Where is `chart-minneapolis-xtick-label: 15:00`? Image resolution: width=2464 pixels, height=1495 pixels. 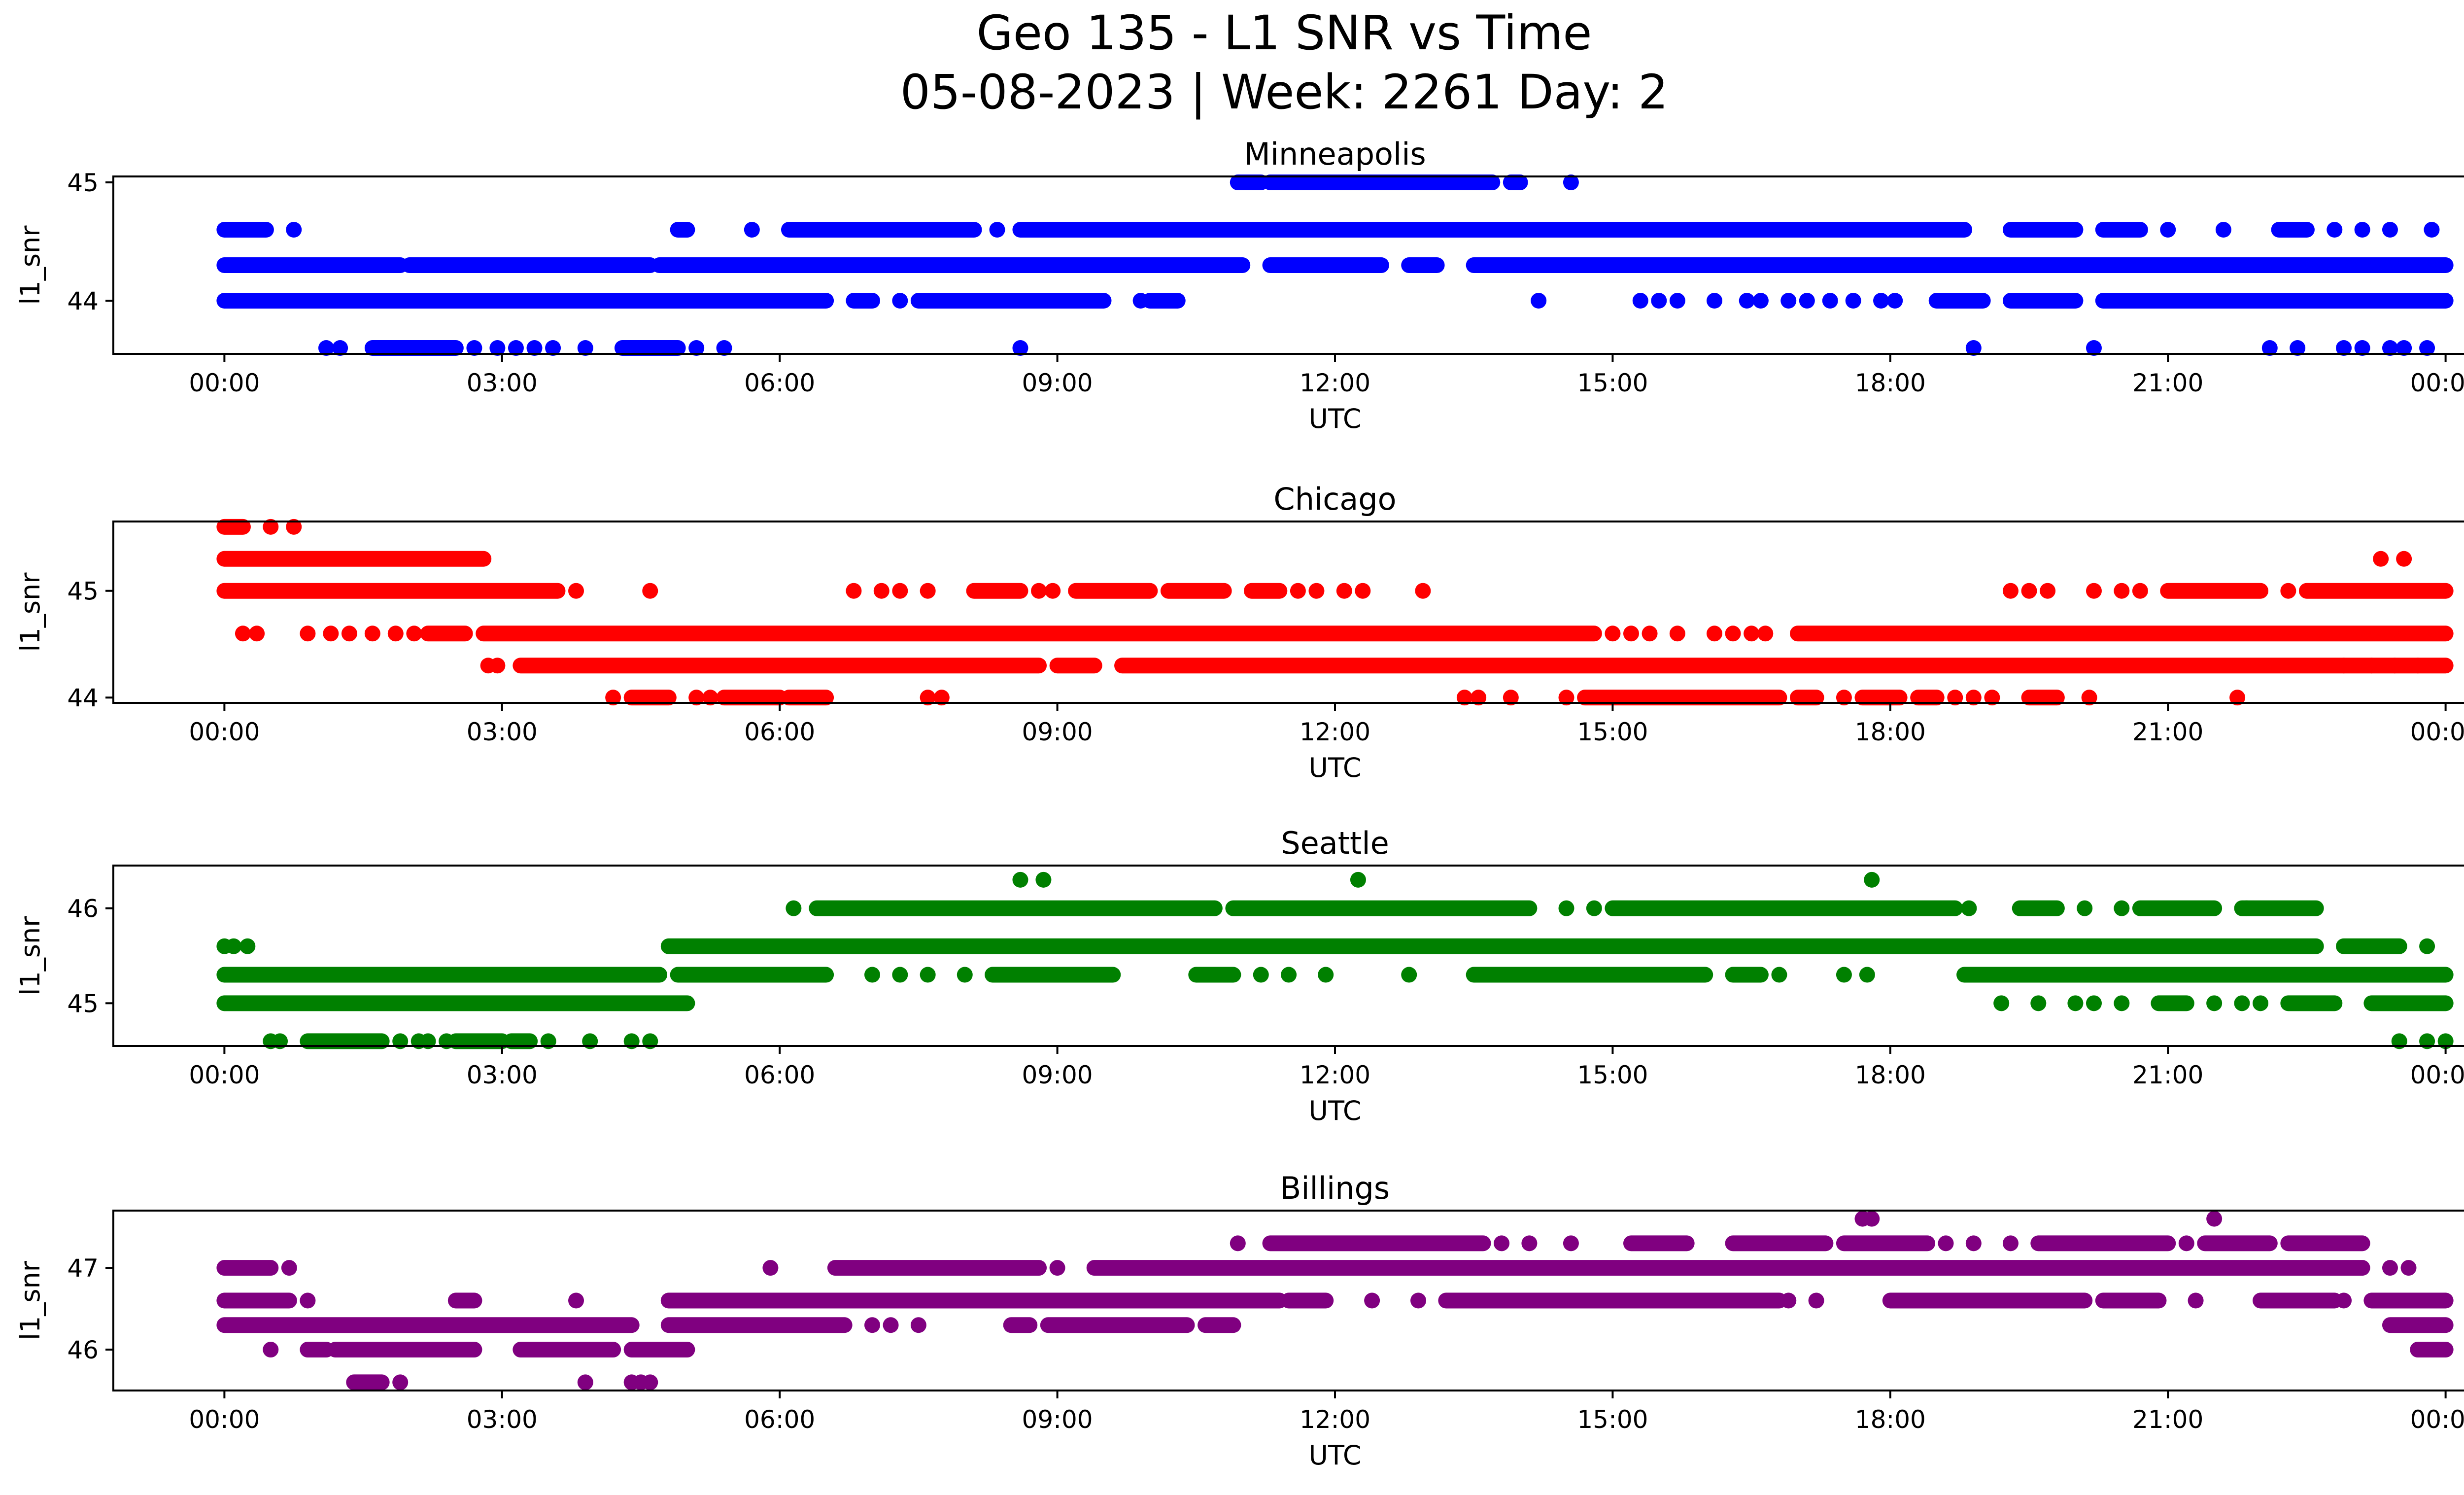 chart-minneapolis-xtick-label: 15:00 is located at coordinates (1612, 383).